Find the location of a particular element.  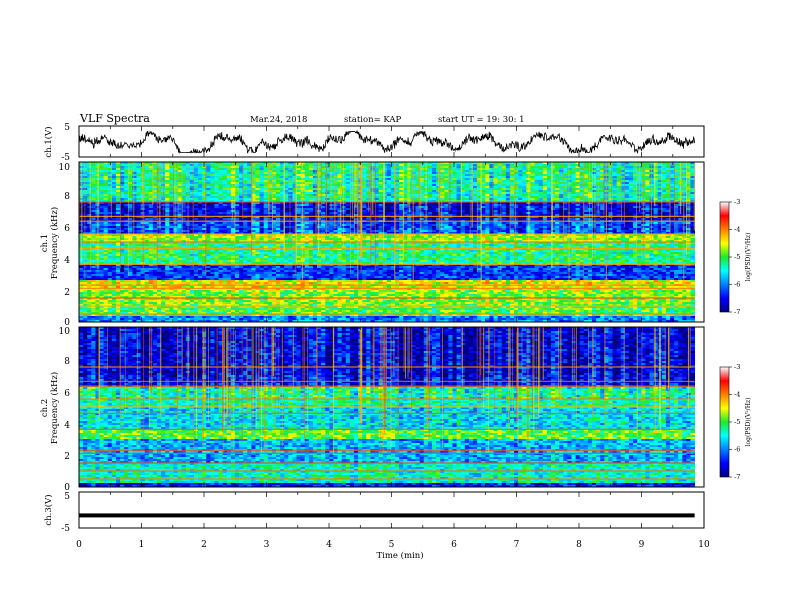

figure-title: VLF Spectra is located at coordinates (114, 118).